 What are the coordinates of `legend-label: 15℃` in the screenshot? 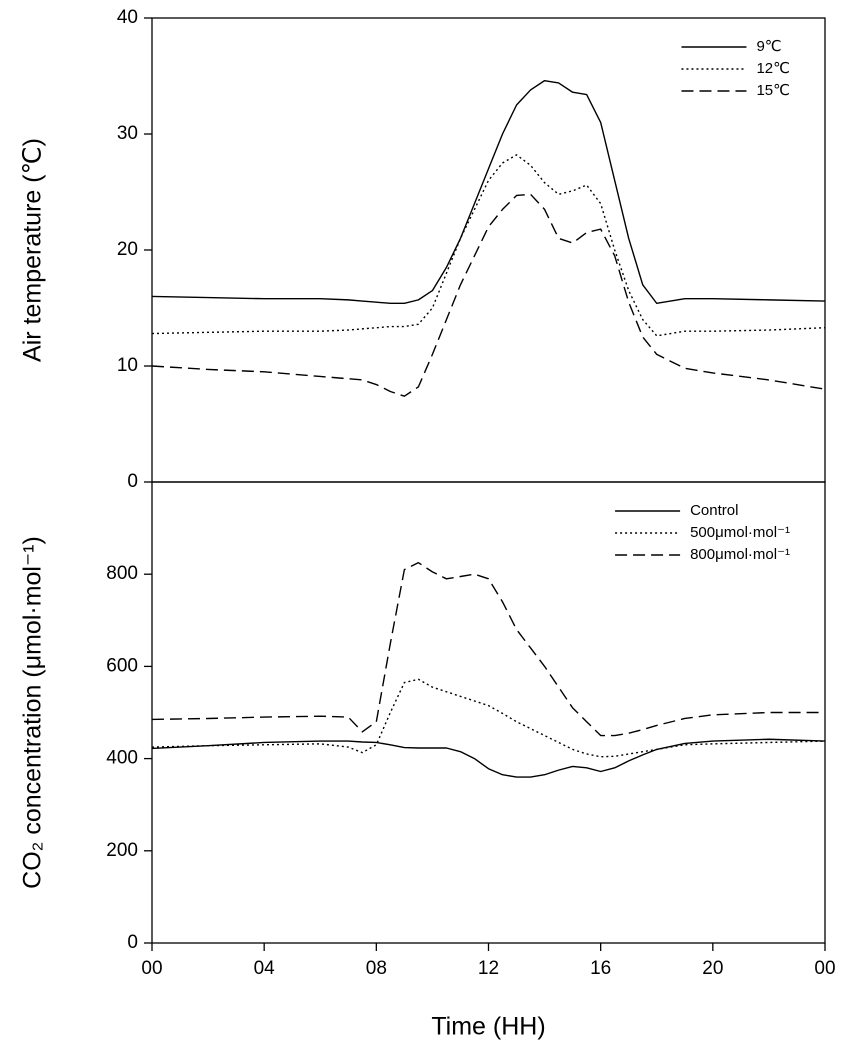 It's located at (773, 90).